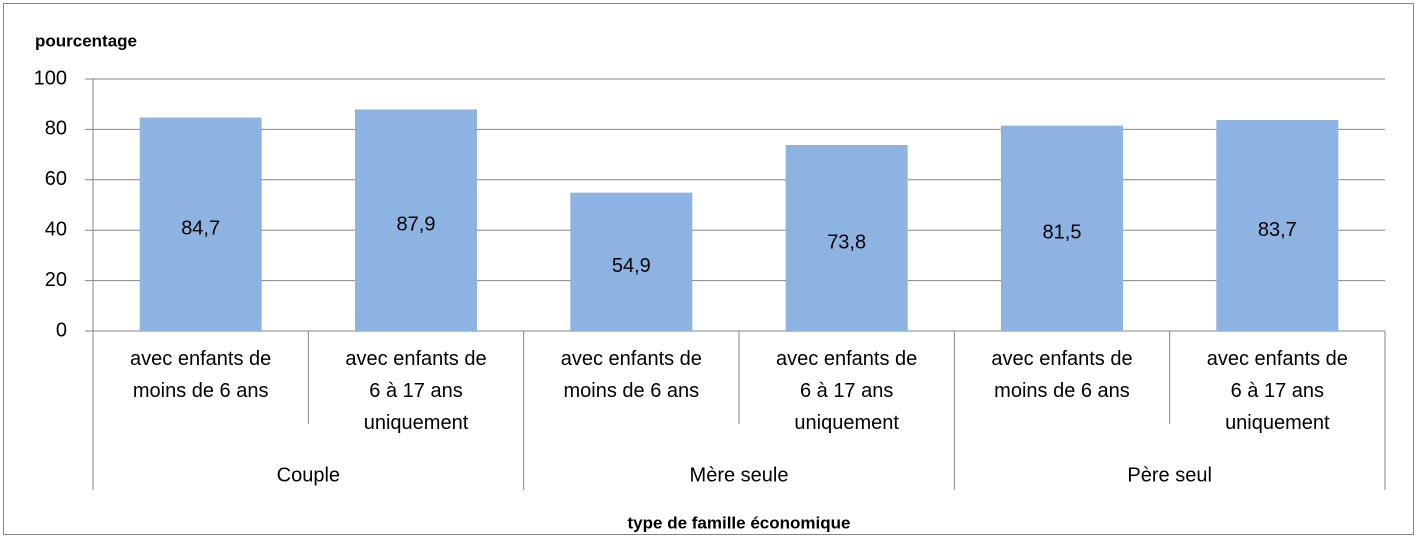 Image resolution: width=1418 pixels, height=539 pixels. Describe the element at coordinates (56, 229) in the screenshot. I see `y-tick-label: 40` at that location.